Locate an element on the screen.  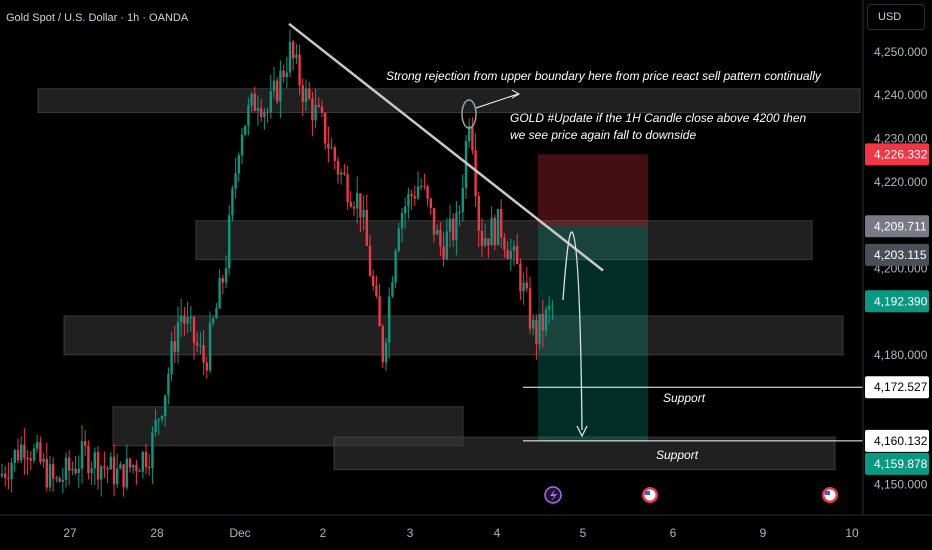
time-tick-label: 10 is located at coordinates (852, 533).